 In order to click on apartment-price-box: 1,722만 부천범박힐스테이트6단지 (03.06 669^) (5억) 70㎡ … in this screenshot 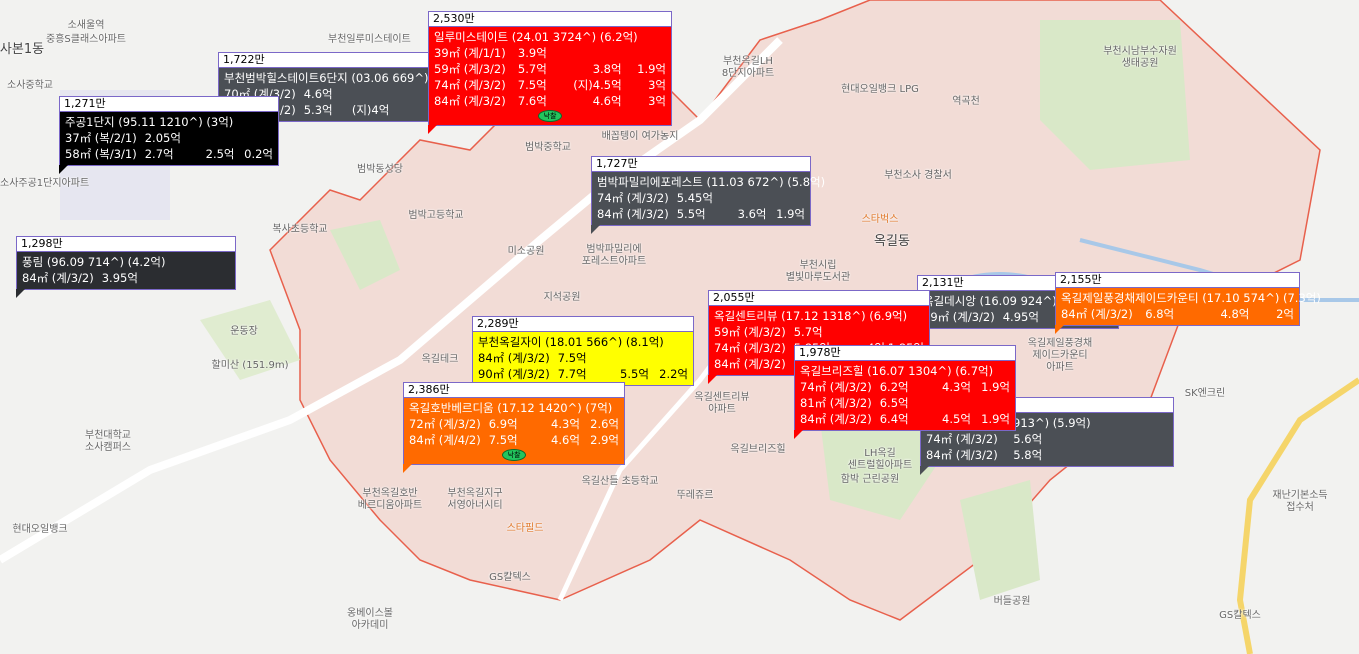, I will do `click(338, 91)`.